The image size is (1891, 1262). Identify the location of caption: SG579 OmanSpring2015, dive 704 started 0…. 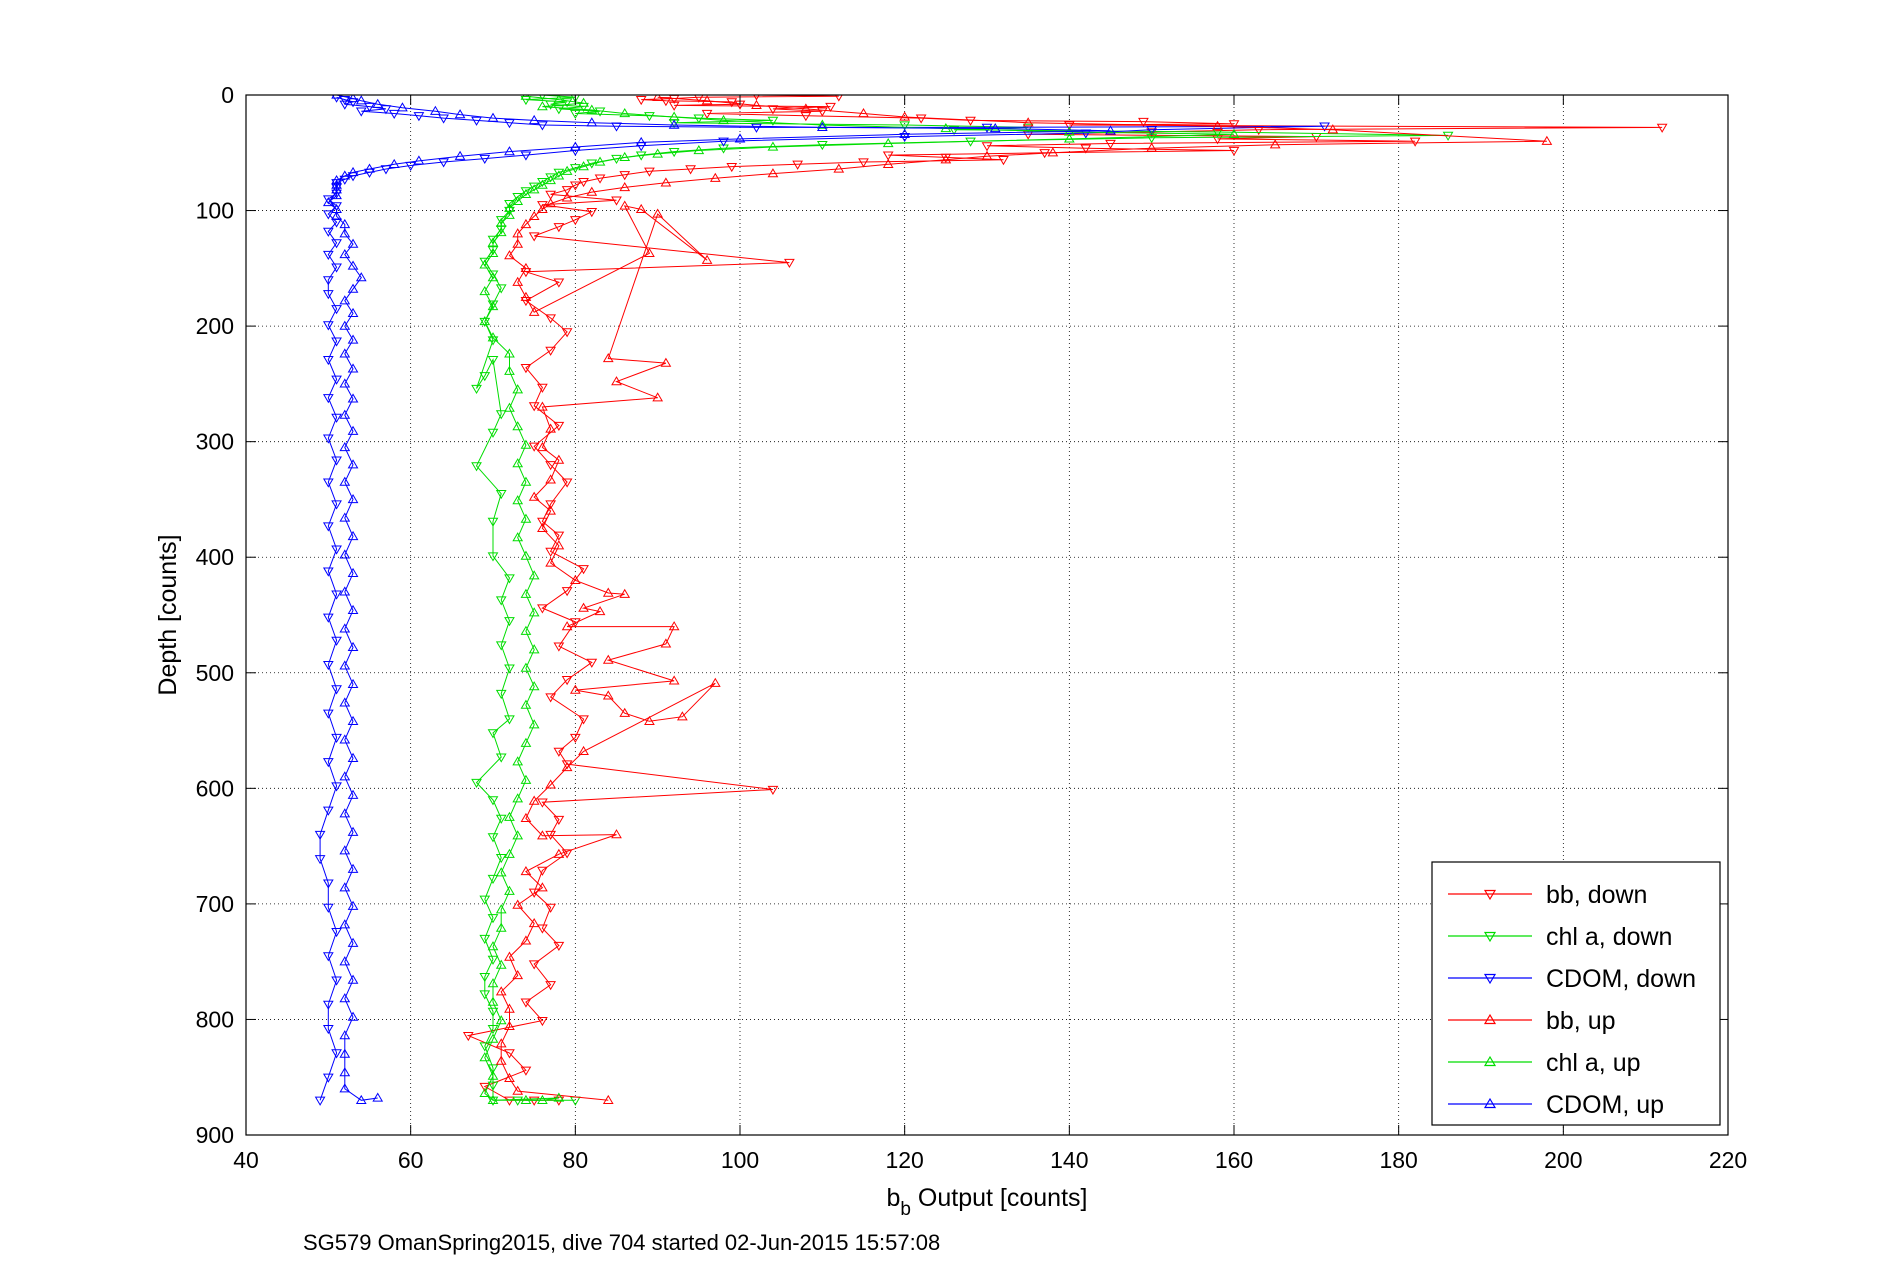
(621, 1242).